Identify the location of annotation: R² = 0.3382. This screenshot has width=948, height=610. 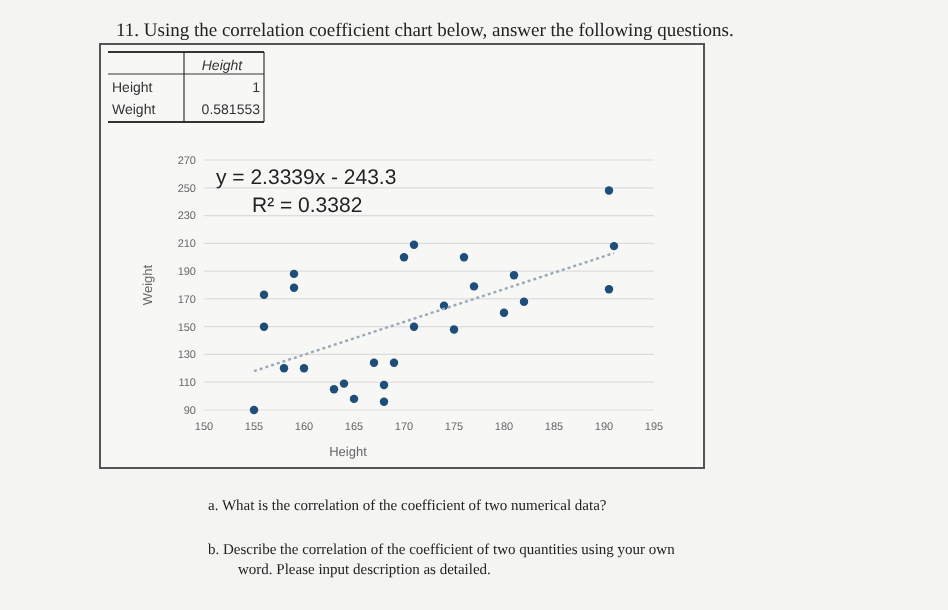
(307, 206).